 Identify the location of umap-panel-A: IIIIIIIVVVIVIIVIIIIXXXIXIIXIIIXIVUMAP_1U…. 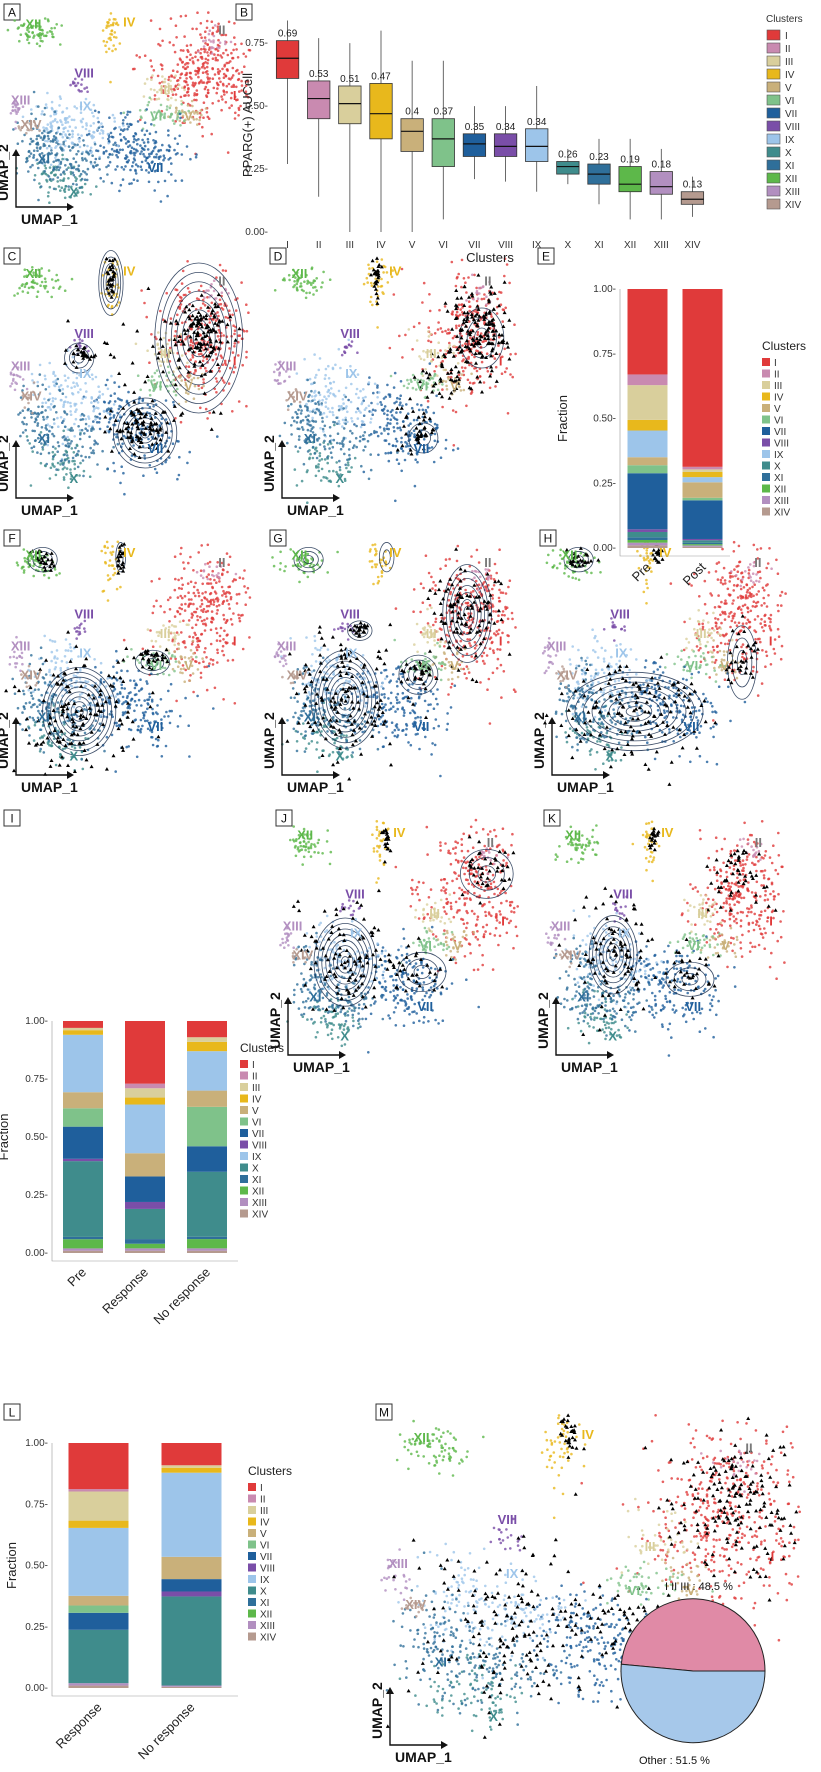
(126, 119).